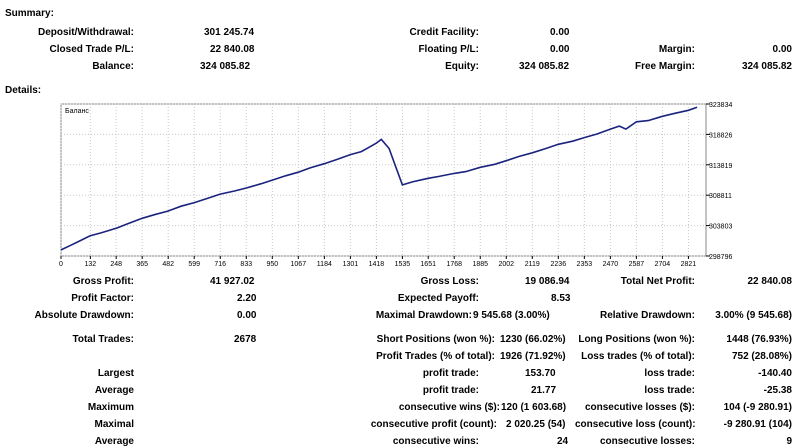 The height and width of the screenshot is (448, 800). What do you see at coordinates (438, 298) in the screenshot?
I see `expected-payoff-label: Expected Payoff:` at bounding box center [438, 298].